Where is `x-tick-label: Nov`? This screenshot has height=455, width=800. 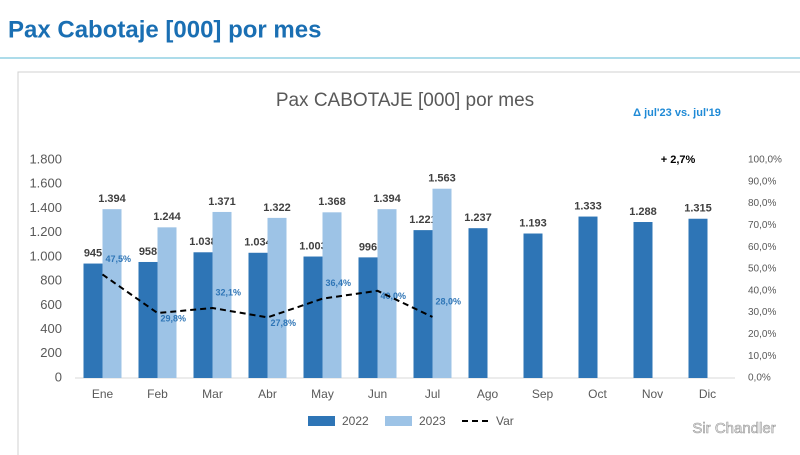
x-tick-label: Nov is located at coordinates (652, 394).